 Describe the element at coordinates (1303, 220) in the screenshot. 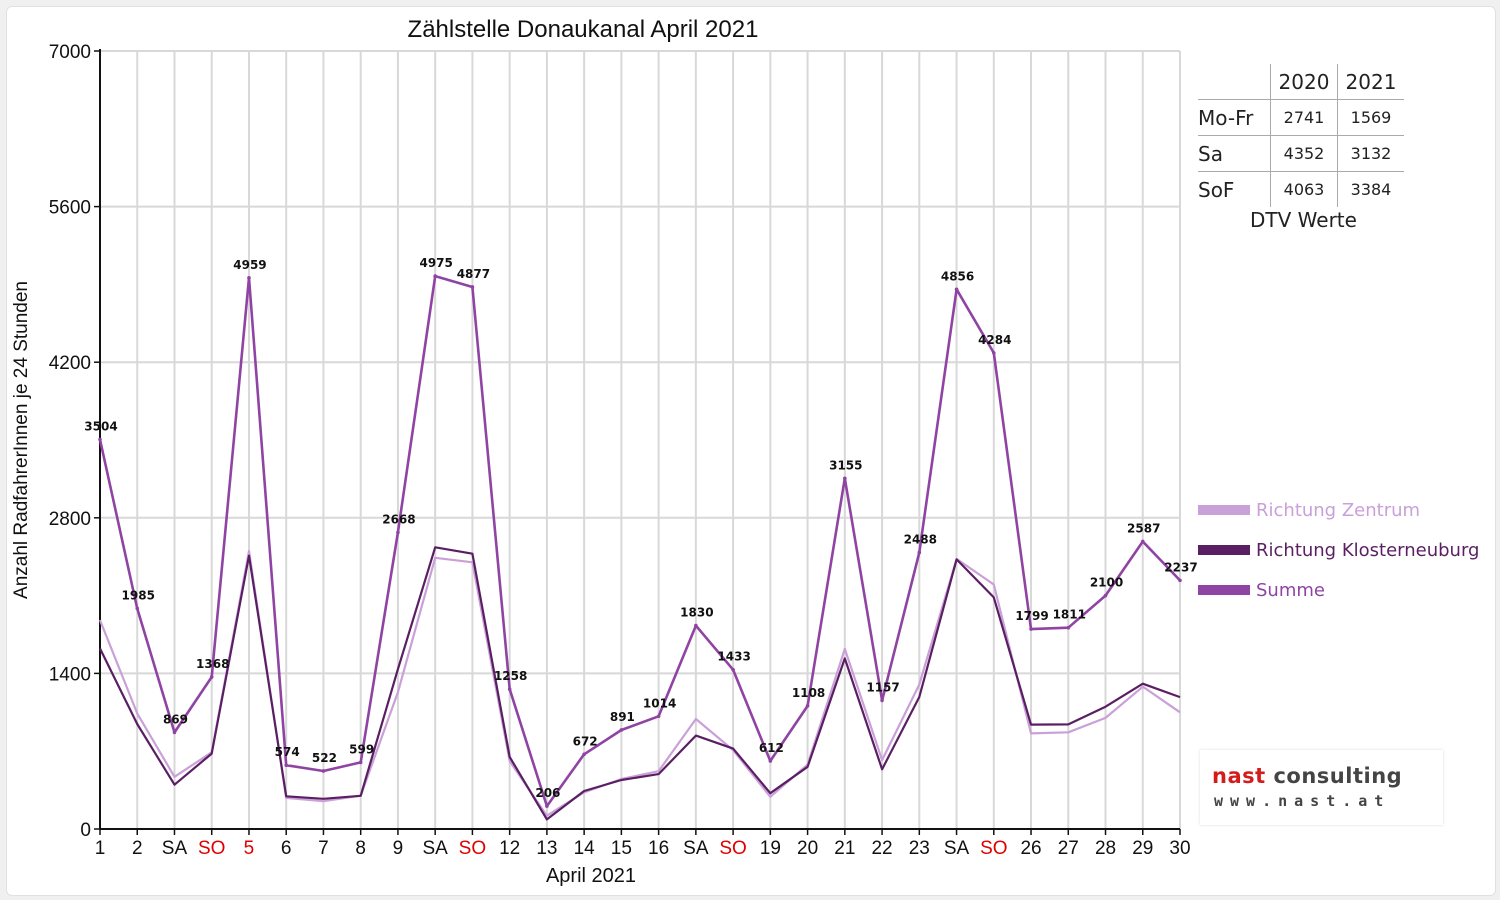

I see `dtv-caption: DTV Werte` at that location.